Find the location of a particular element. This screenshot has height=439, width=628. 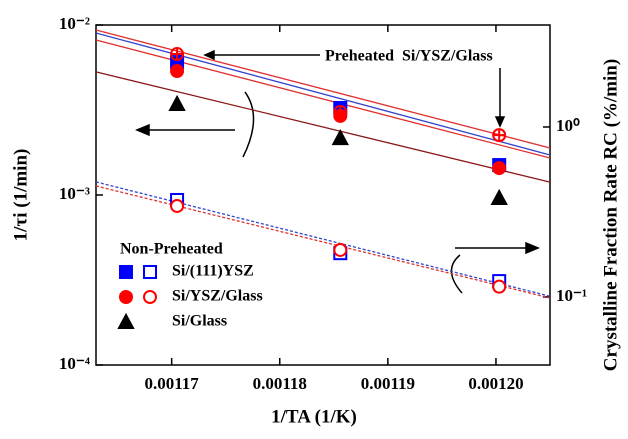

legend-title: Non-Preheated is located at coordinates (171, 249).